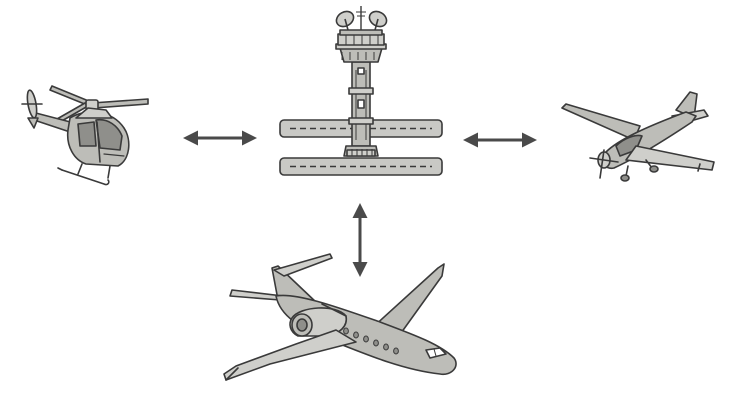 The width and height of the screenshot is (740, 400). What do you see at coordinates (638, 136) in the screenshot?
I see `propeller-plane-icon` at bounding box center [638, 136].